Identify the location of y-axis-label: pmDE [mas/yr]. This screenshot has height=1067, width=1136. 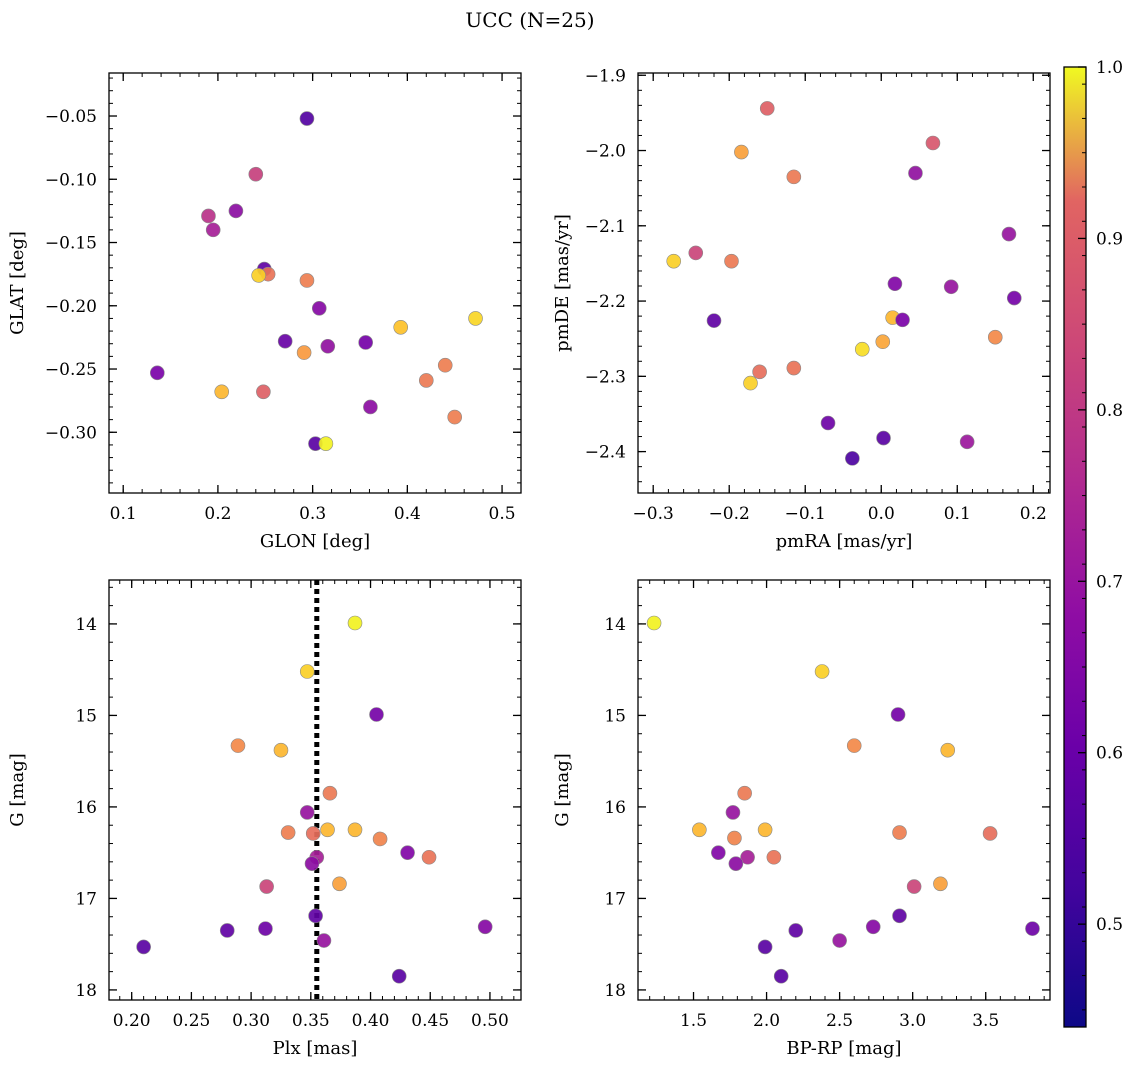
(562, 283).